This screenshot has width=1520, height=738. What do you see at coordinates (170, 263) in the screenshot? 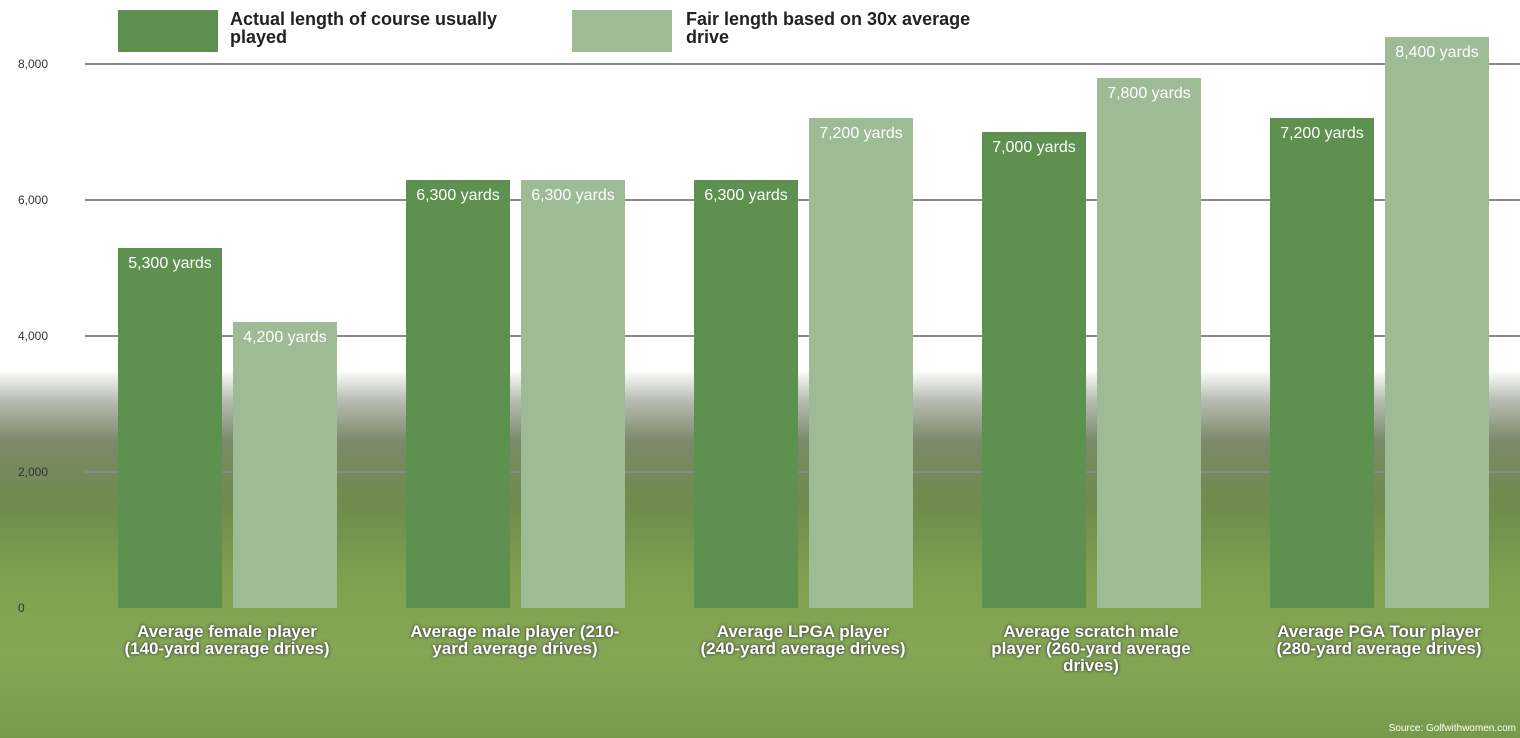
I see `value-label: 5,300 yards` at bounding box center [170, 263].